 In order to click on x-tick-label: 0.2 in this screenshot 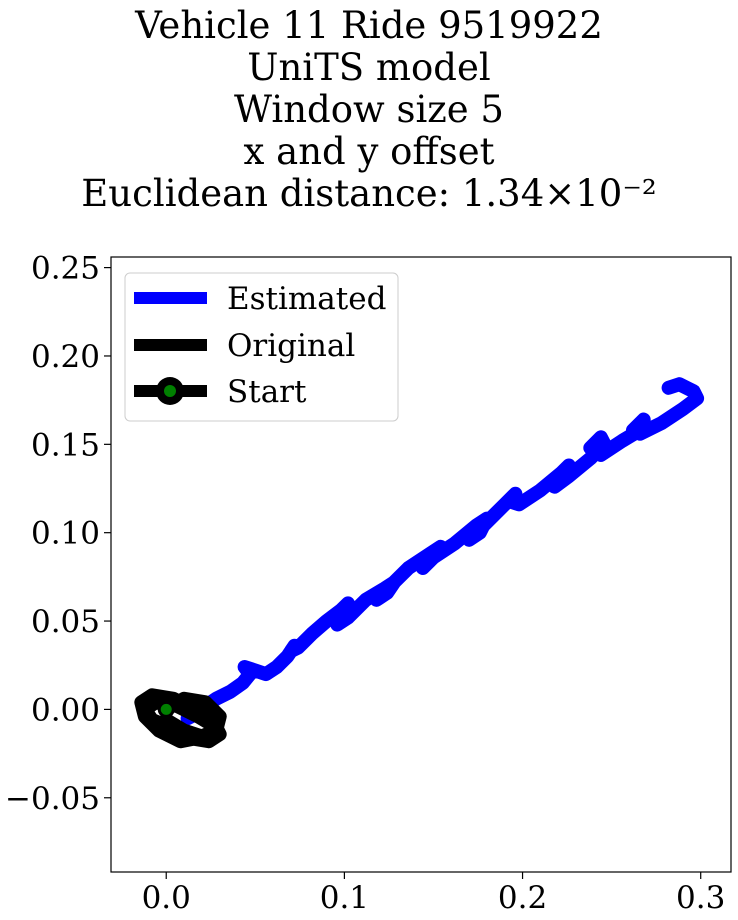, I will do `click(522, 898)`.